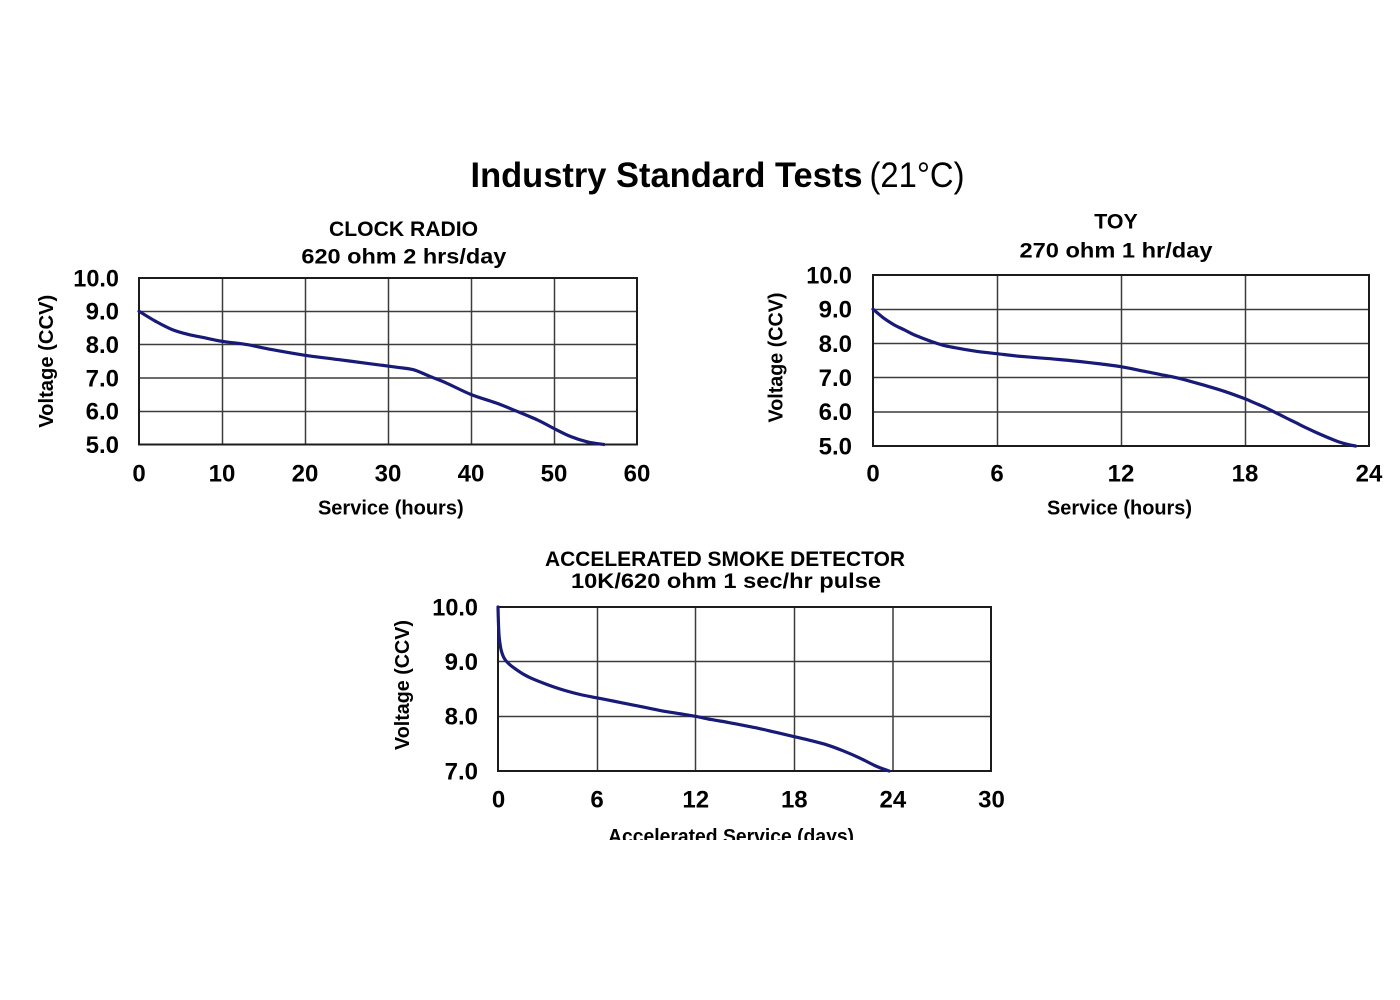  Describe the element at coordinates (471, 473) in the screenshot. I see `svg-text: 40` at that location.